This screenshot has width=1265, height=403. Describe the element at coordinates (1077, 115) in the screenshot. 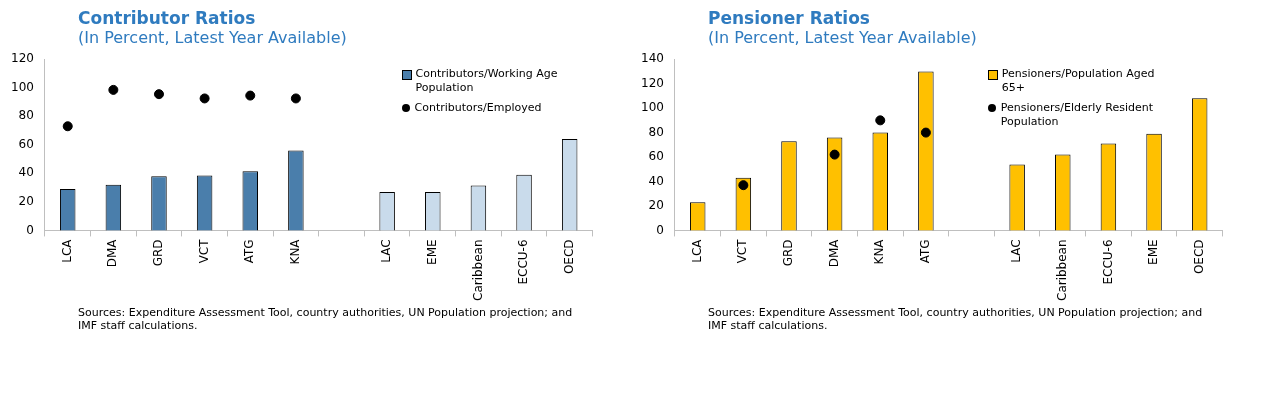

I see `legend-label: Pensioners/Elderly Resident Population` at that location.